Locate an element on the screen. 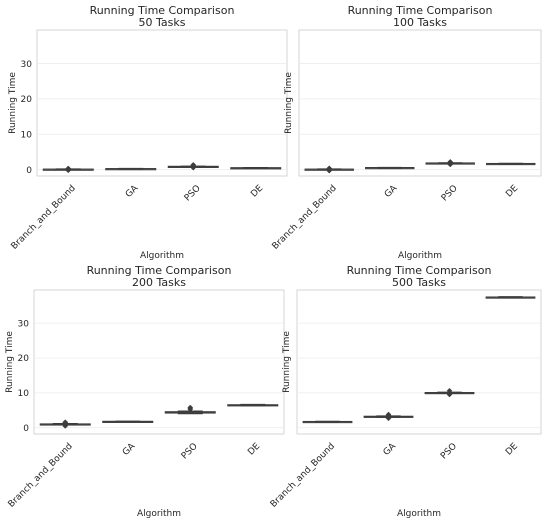 The height and width of the screenshot is (519, 550). chart-subtitle: 100 Tasks is located at coordinates (420, 22).